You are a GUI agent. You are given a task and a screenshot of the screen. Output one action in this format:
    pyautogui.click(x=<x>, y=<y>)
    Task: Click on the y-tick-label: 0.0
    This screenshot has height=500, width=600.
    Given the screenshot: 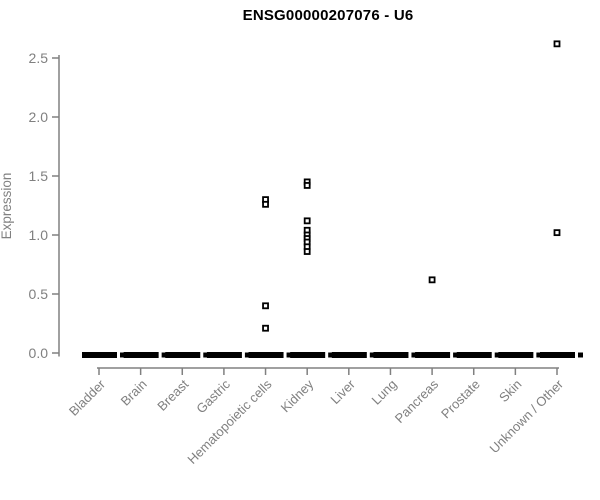 What is the action you would take?
    pyautogui.click(x=39, y=353)
    